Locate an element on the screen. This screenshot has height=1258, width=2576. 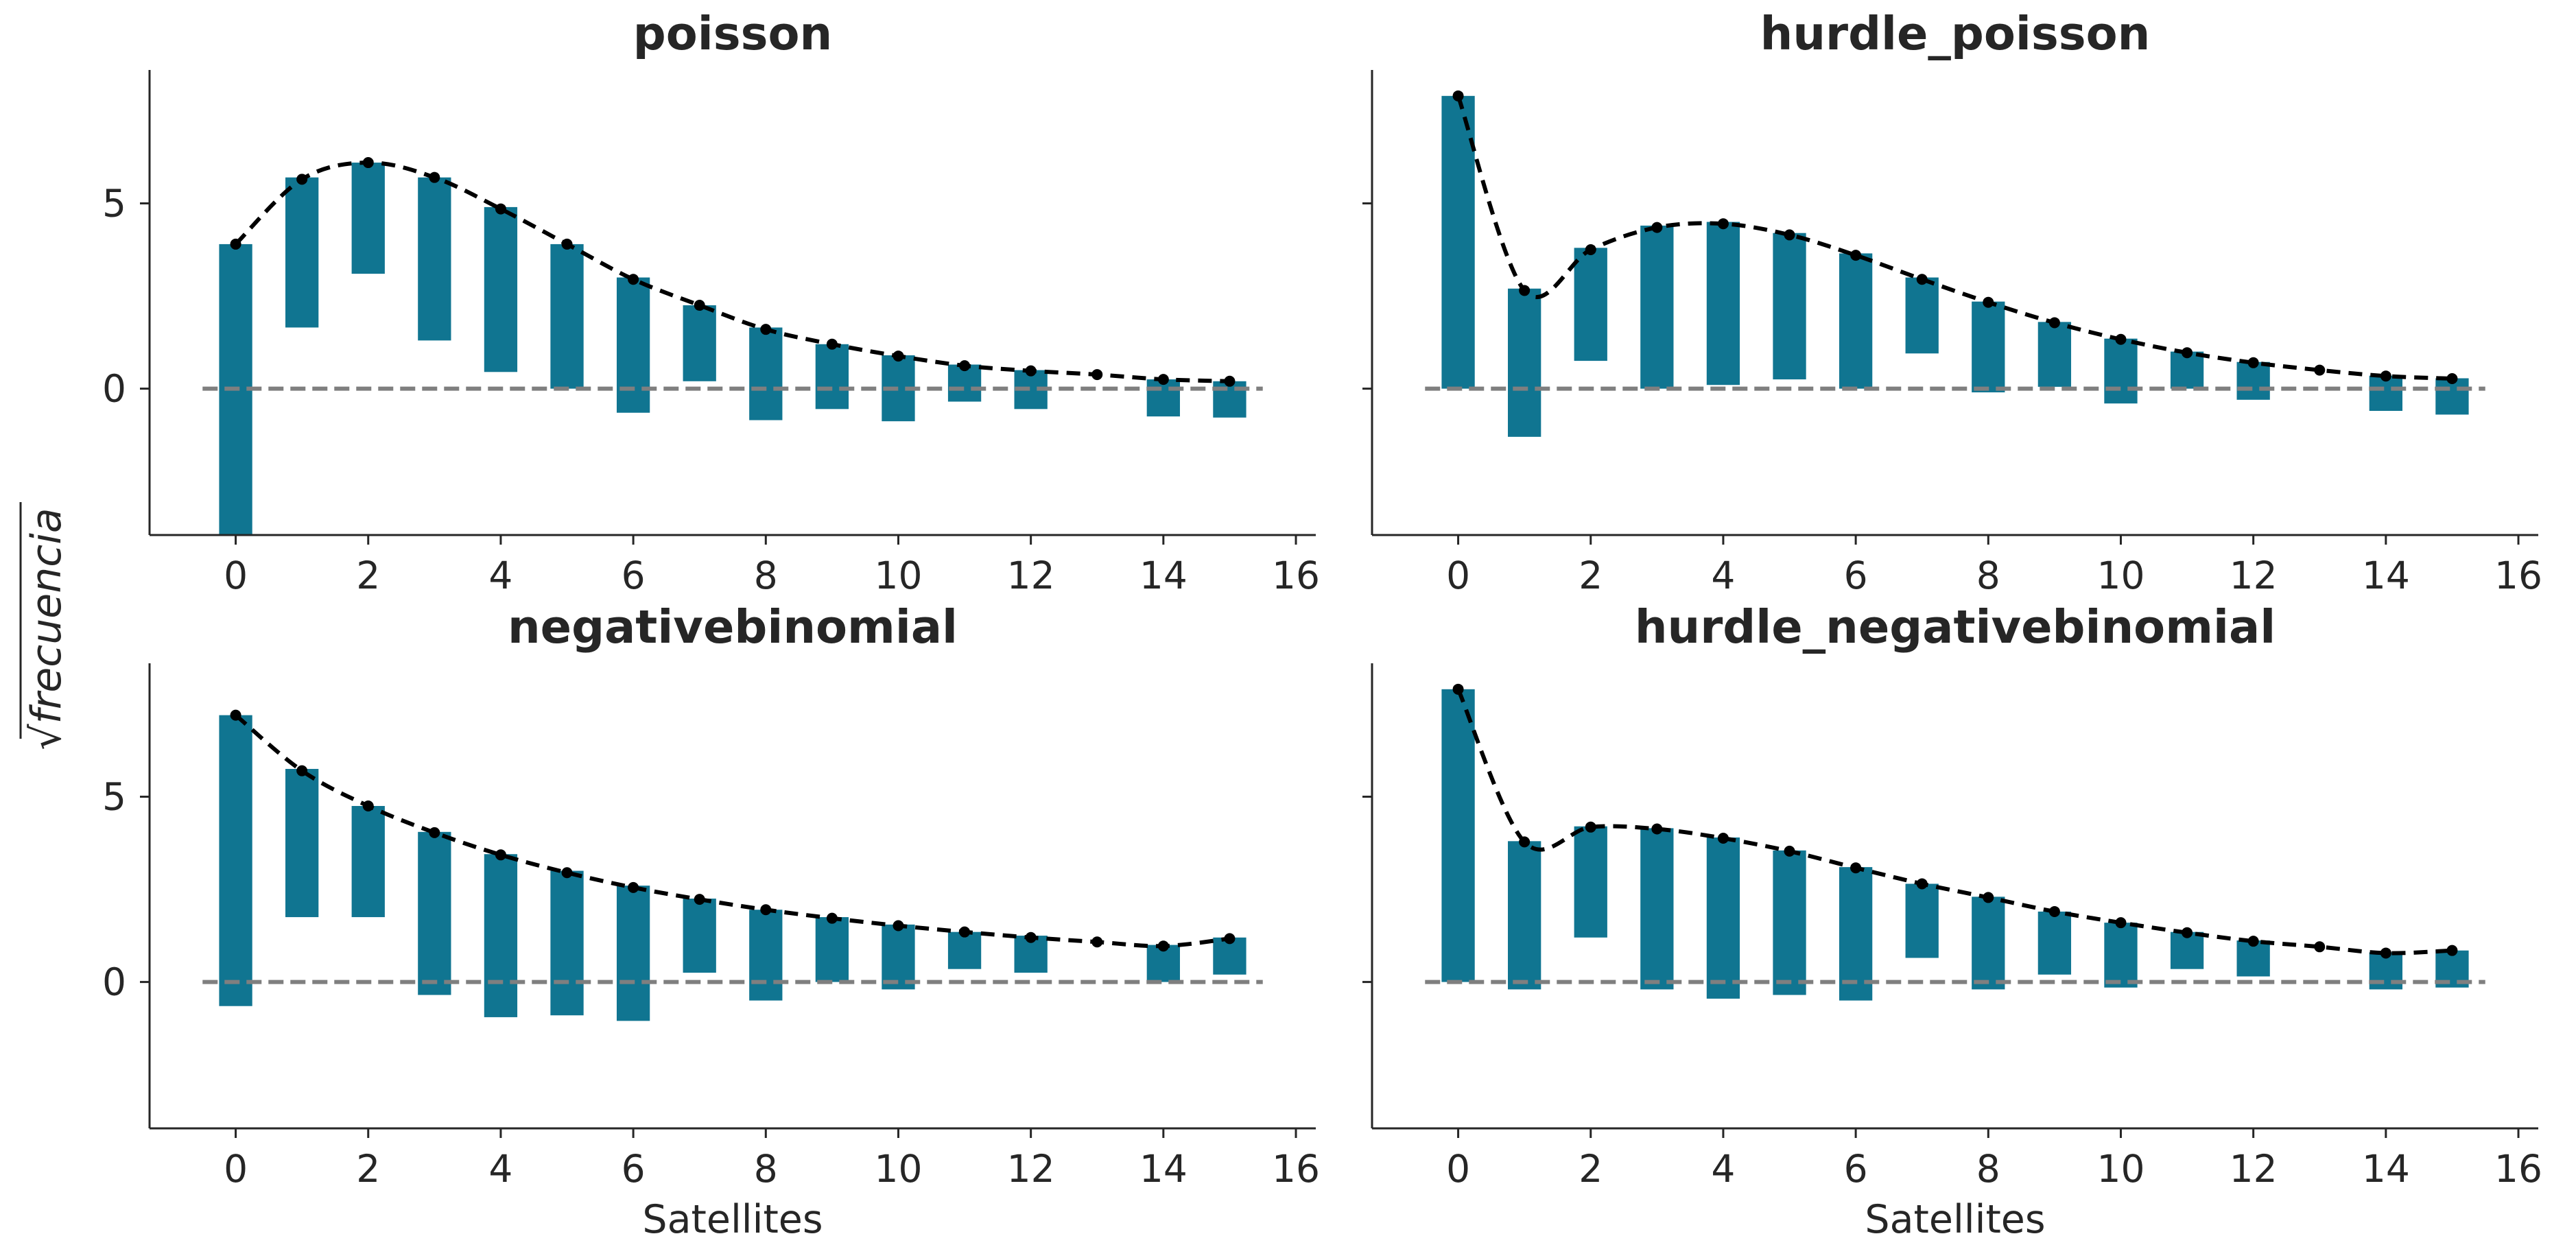
y-tick-label: 5 is located at coordinates (114, 796).